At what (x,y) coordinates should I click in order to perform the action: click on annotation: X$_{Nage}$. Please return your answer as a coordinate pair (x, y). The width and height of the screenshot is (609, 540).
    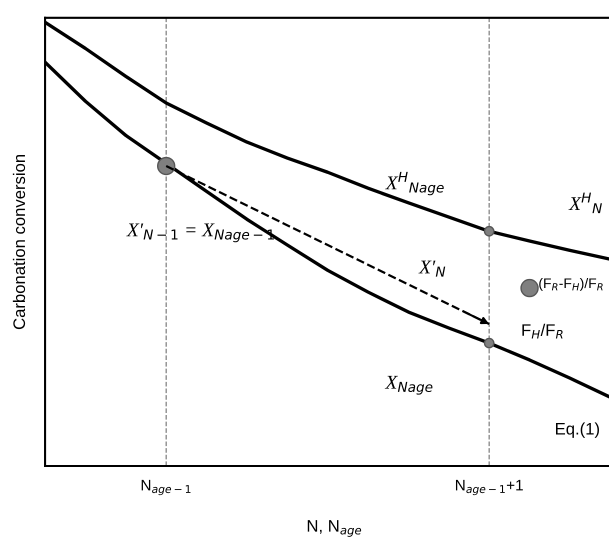
    Looking at the image, I should click on (408, 385).